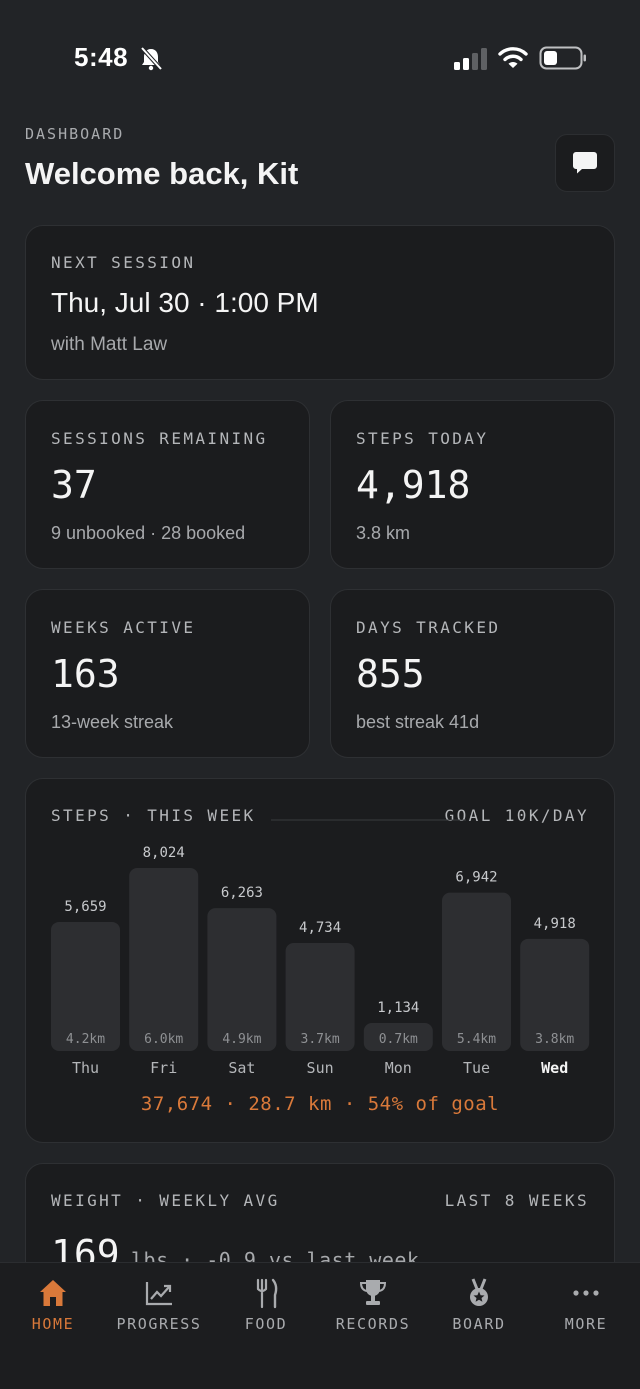 This screenshot has width=640, height=1389. What do you see at coordinates (267, 1293) in the screenshot?
I see `fork-knife-icon` at bounding box center [267, 1293].